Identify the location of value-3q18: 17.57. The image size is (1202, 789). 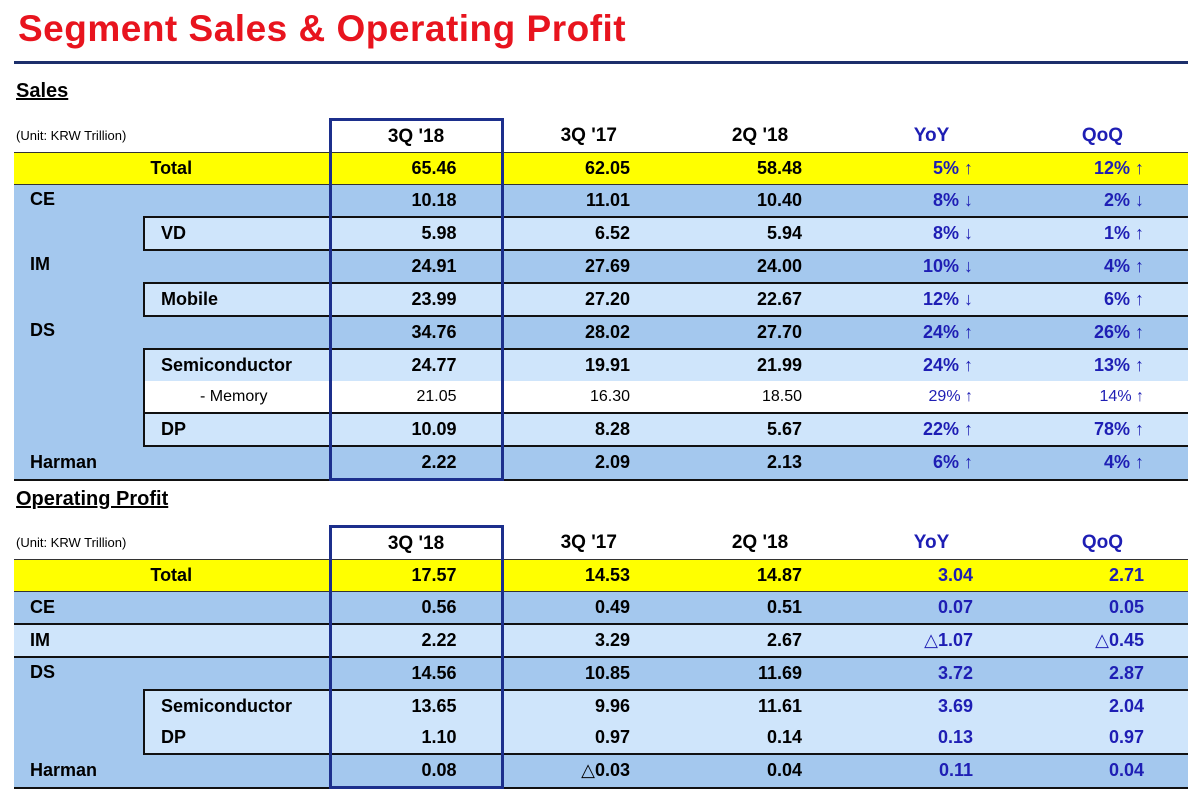
(416, 575).